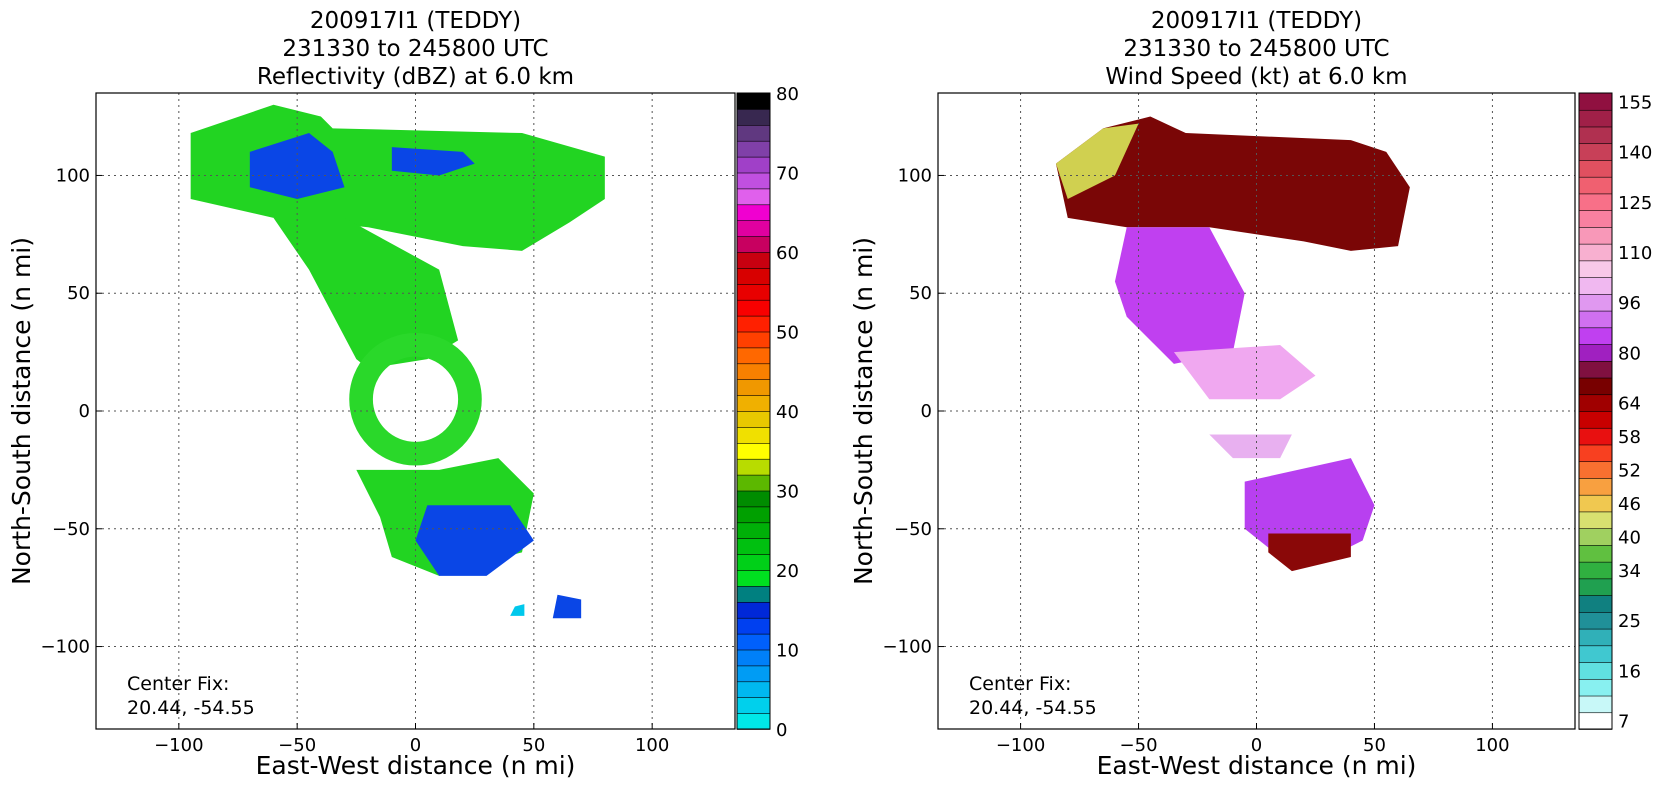 This screenshot has width=1654, height=787. Describe the element at coordinates (1629, 671) in the screenshot. I see `colorbar-tick-label: 16` at that location.